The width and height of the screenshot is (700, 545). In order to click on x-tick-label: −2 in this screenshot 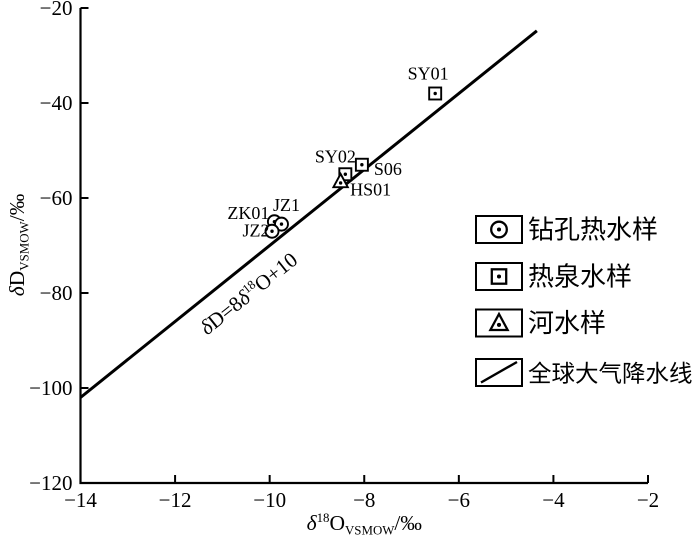, I will do `click(648, 500)`.